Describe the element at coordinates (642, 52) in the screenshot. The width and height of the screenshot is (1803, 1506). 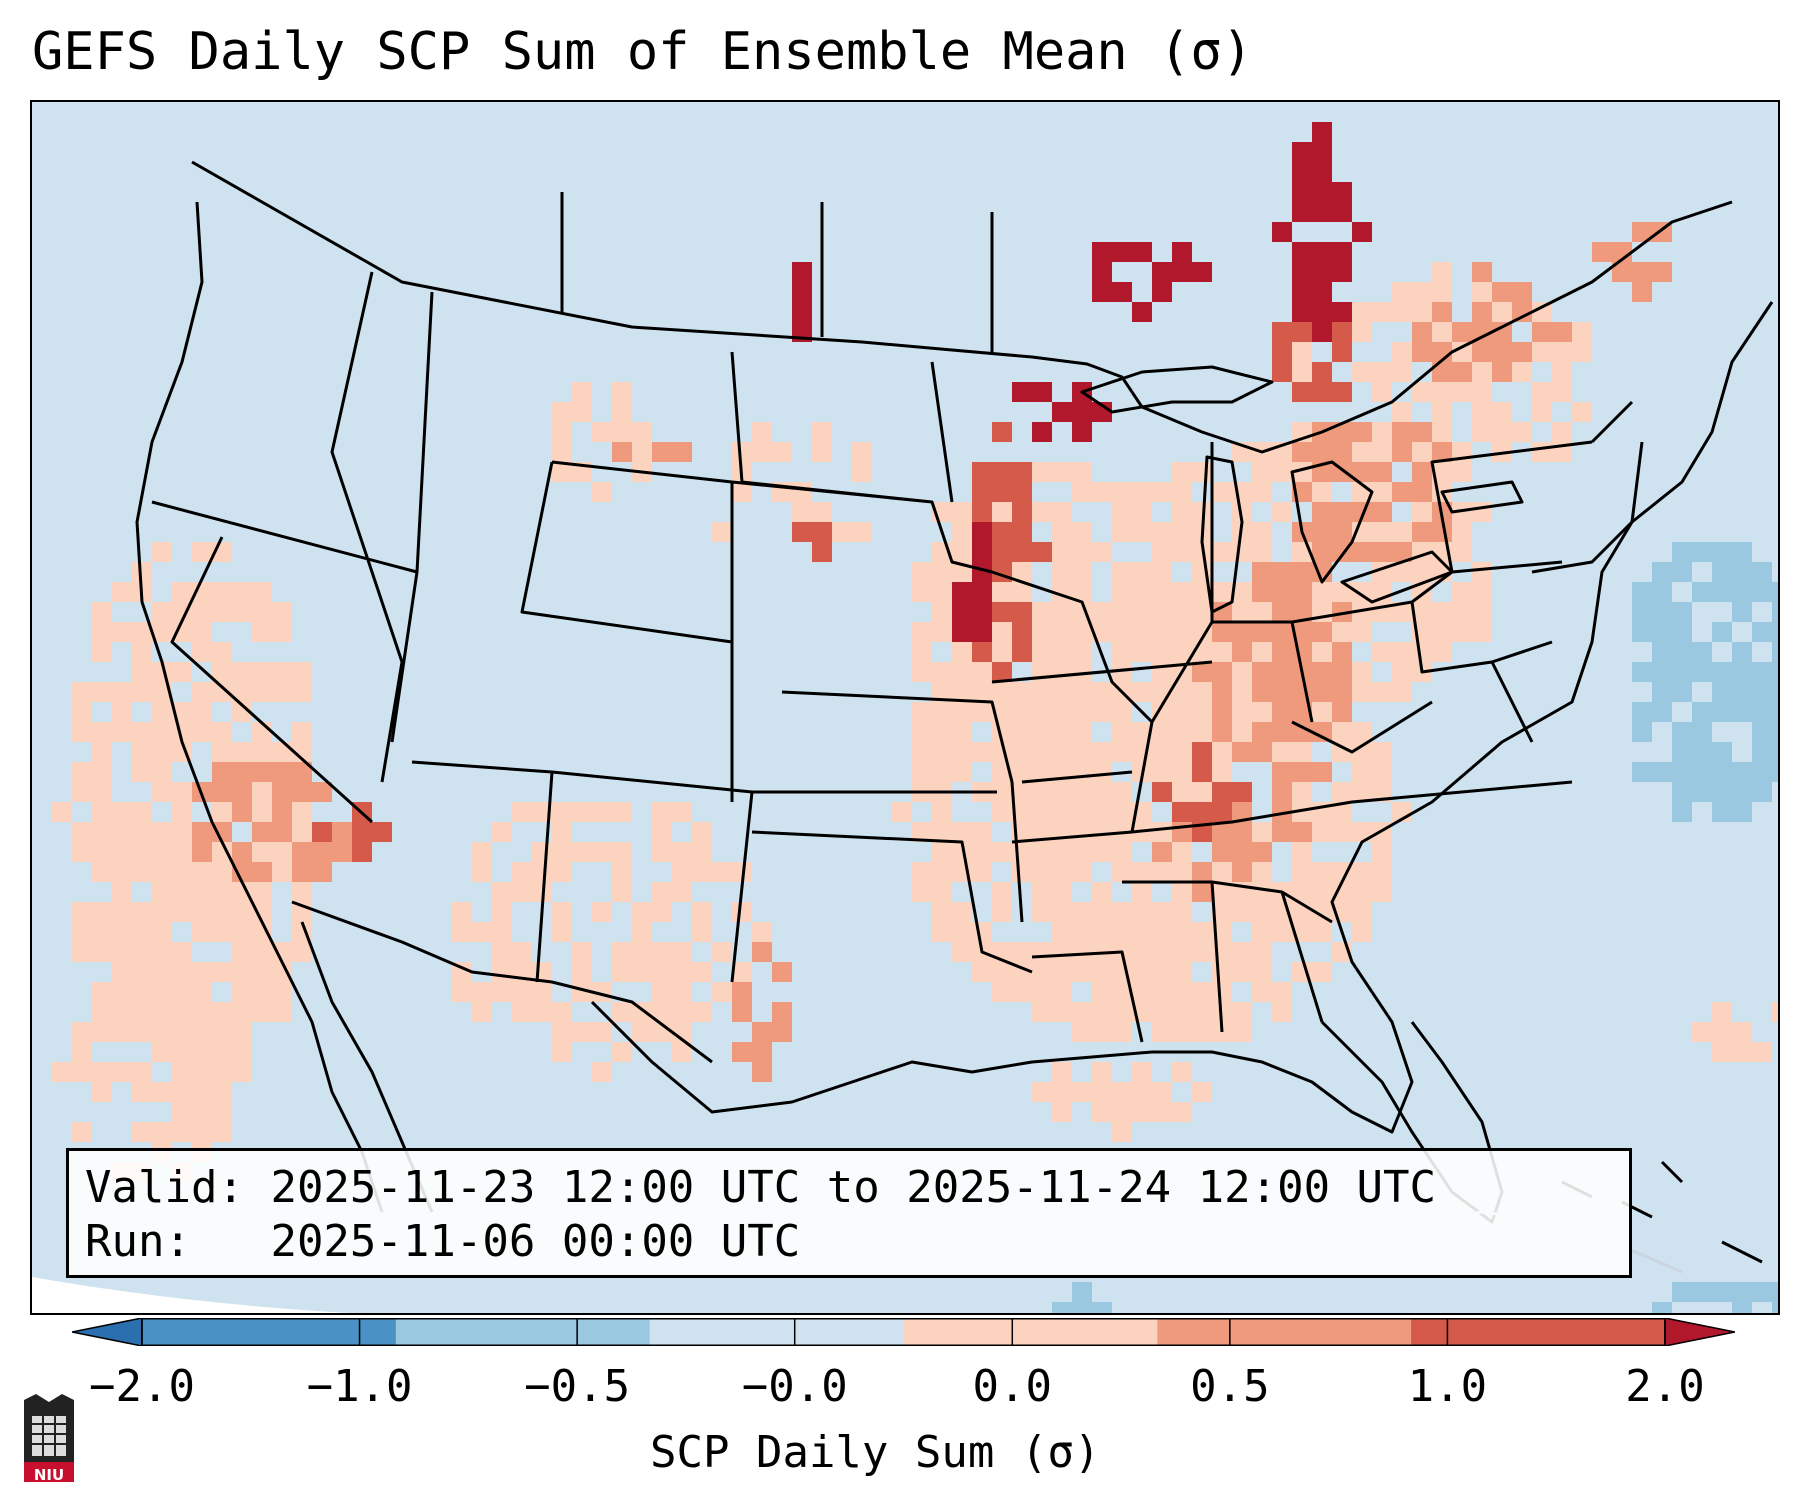
I see `map-title: GEFS Daily SCP Sum of Ensemble Mean (σ)` at that location.